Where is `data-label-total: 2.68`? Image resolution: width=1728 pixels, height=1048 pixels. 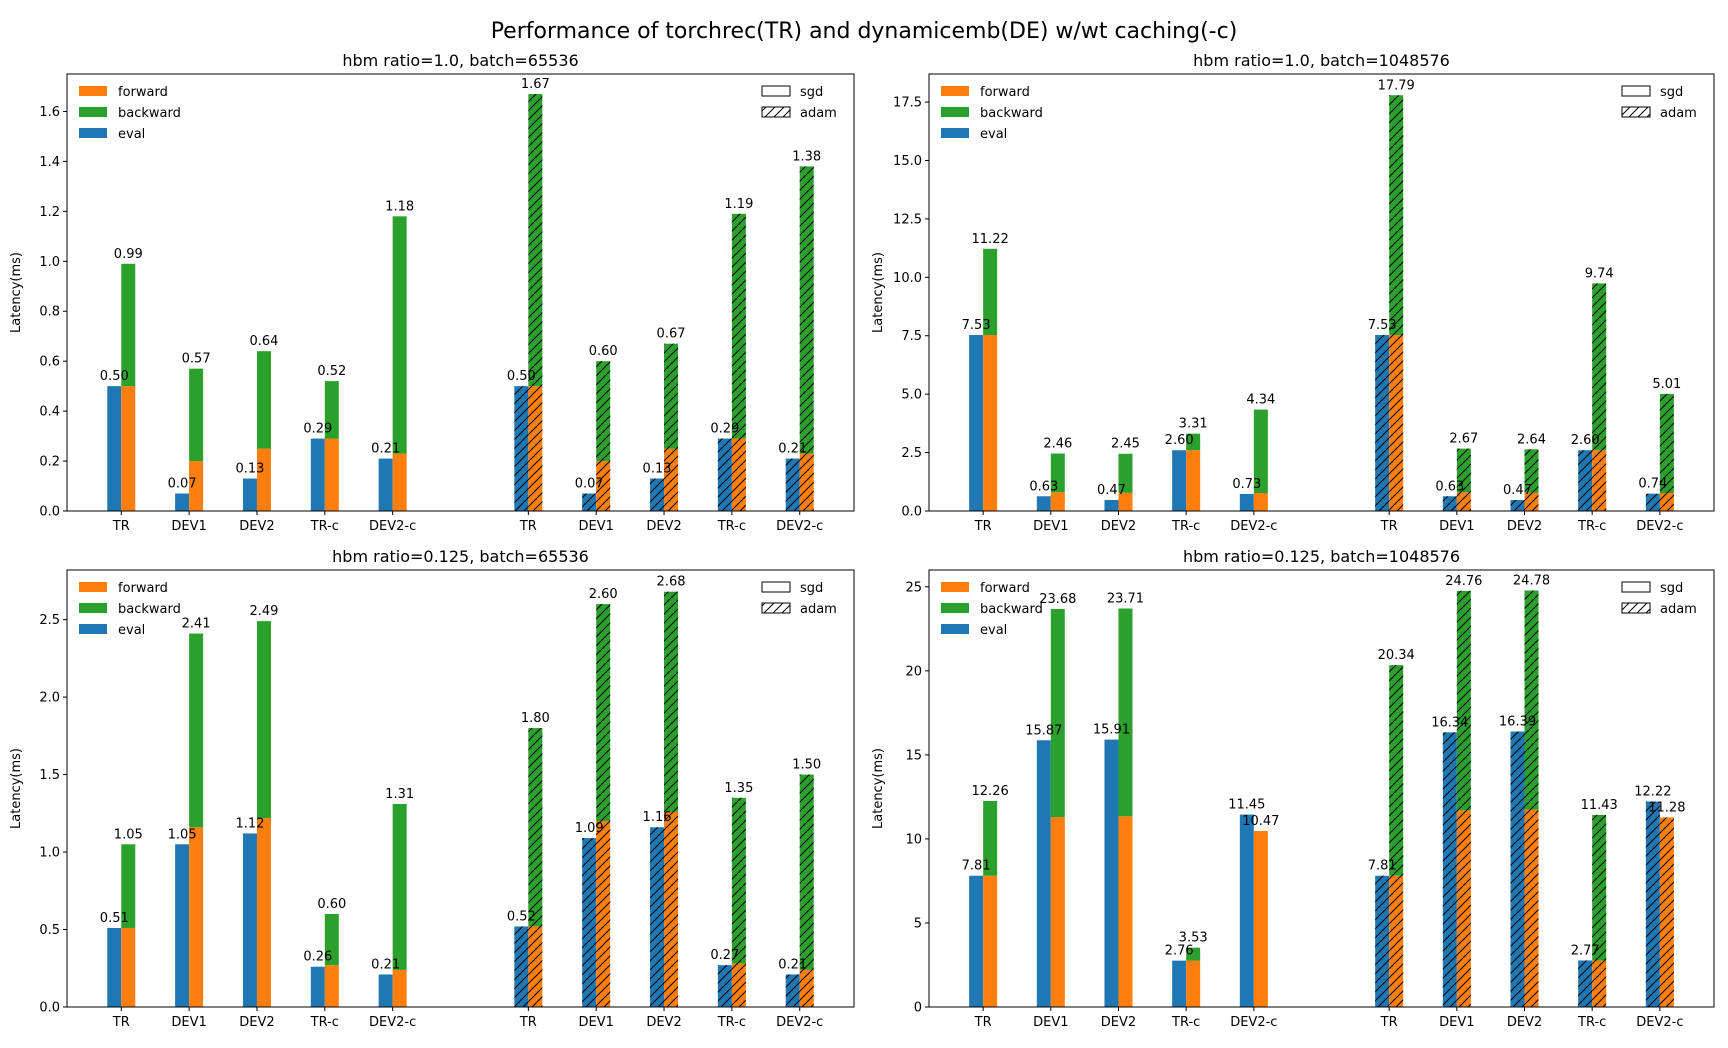 data-label-total: 2.68 is located at coordinates (671, 582).